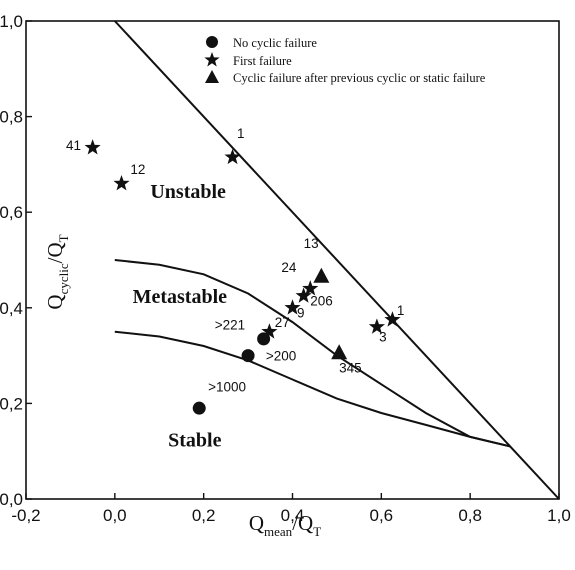 Image resolution: width=575 pixels, height=570 pixels. I want to click on legend-triangle-marker, so click(212, 76).